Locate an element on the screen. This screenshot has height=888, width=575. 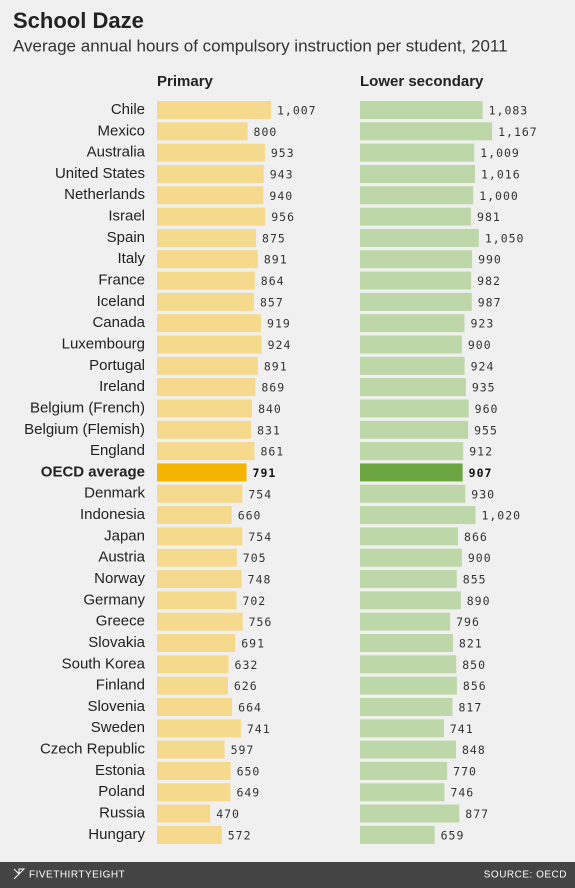
series-header: Lower secondary is located at coordinates (422, 81).